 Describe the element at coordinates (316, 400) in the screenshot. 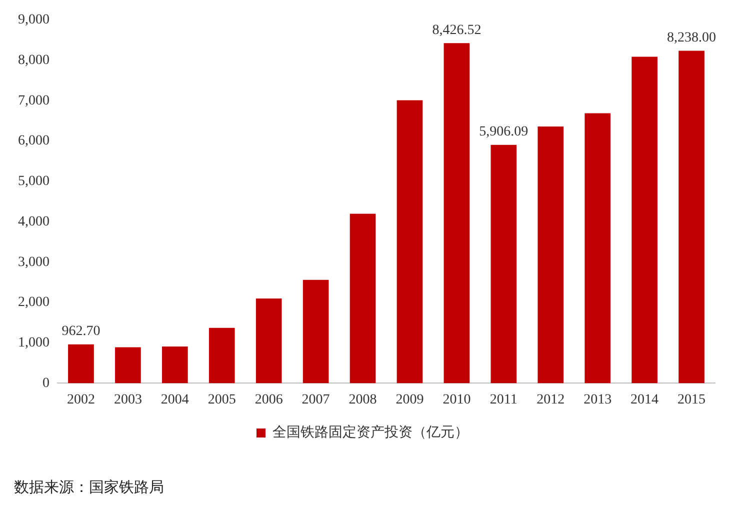

I see `x-tick-label: 2007` at that location.